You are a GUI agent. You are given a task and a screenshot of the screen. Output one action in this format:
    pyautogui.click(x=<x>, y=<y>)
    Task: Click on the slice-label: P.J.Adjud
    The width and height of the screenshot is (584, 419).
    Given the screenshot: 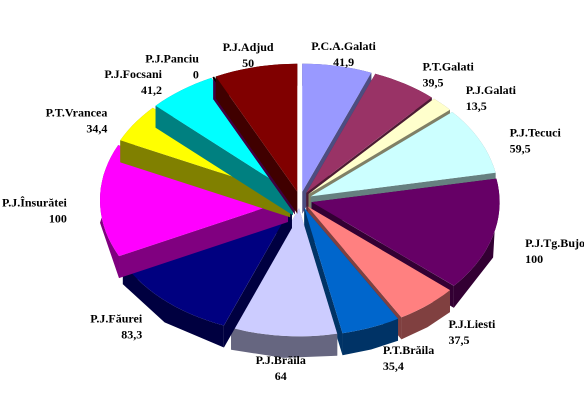 What is the action you would take?
    pyautogui.click(x=248, y=47)
    